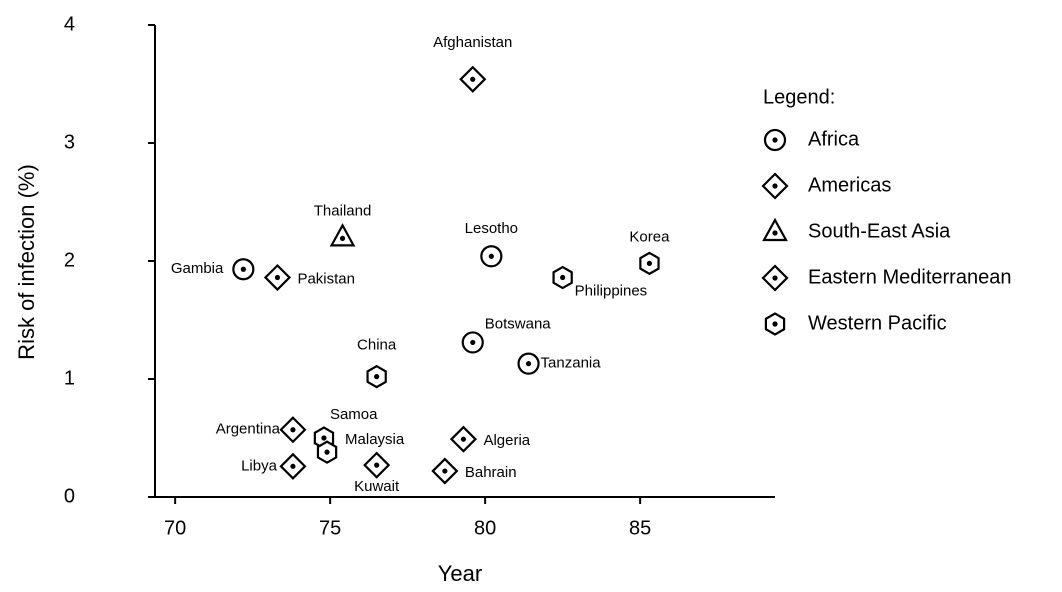 This screenshot has width=1062, height=592. Describe the element at coordinates (197, 268) in the screenshot. I see `point-label: Gambia` at that location.